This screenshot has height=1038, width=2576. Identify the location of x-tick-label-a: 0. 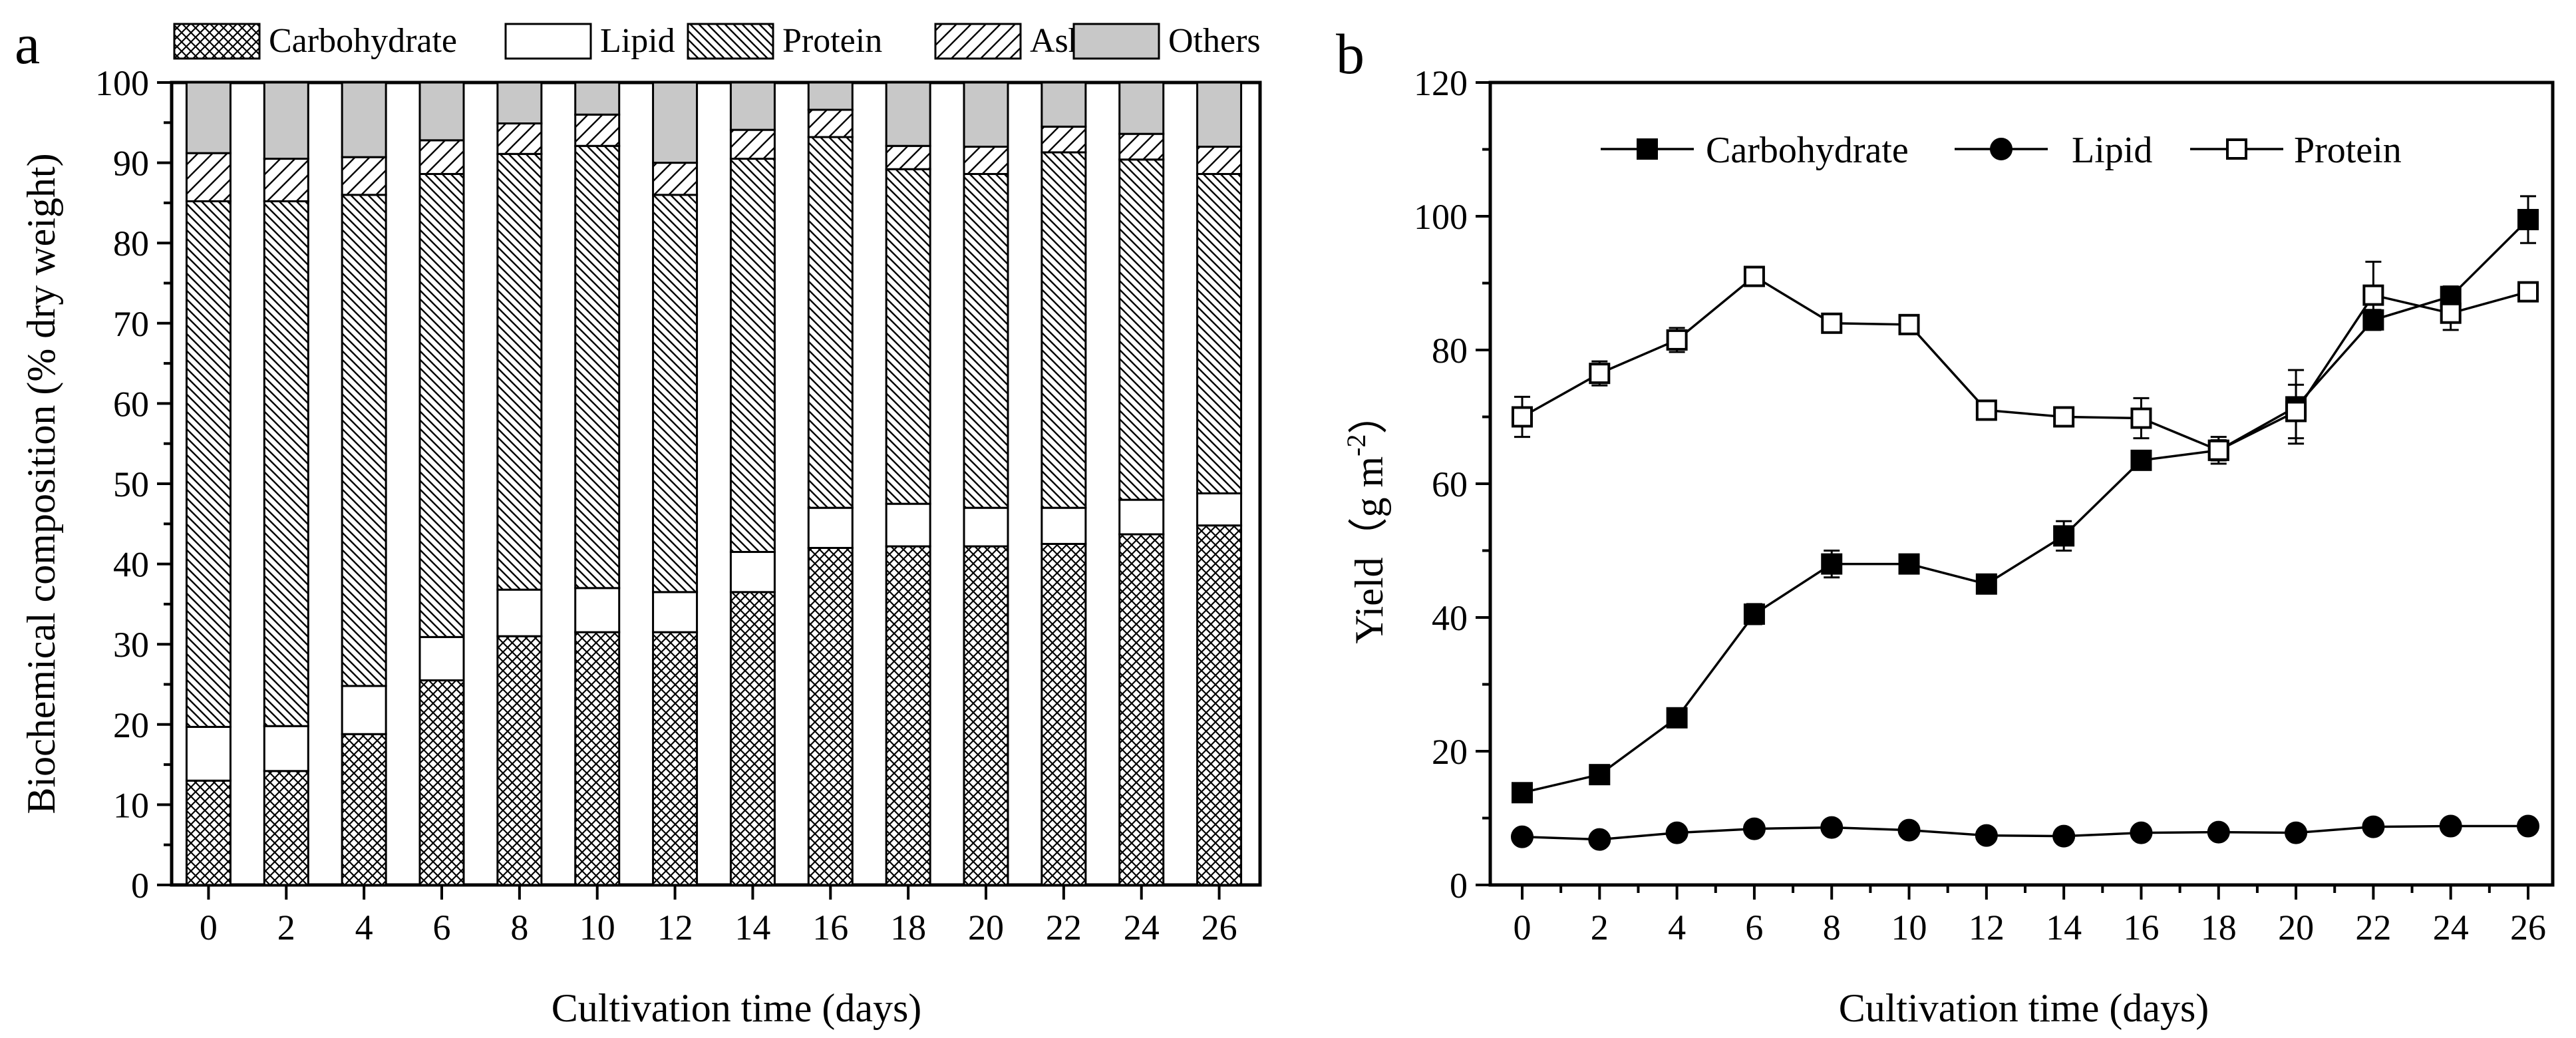
(209, 928).